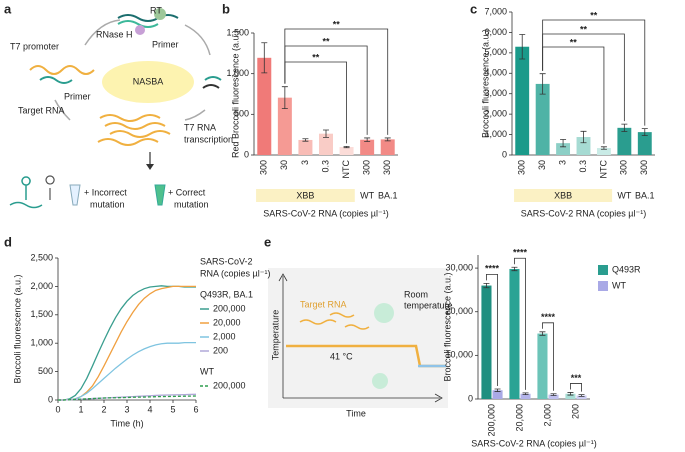  Describe the element at coordinates (226, 261) in the screenshot. I see `legend-title: SARS-CoV-2` at that location.